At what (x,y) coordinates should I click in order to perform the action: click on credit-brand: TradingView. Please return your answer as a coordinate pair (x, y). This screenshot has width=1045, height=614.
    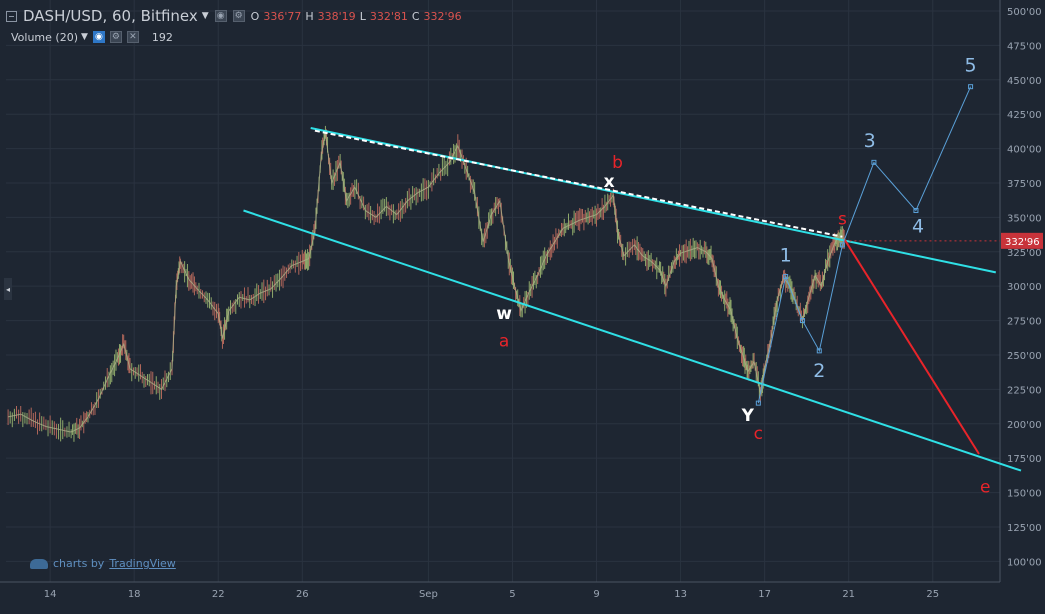
    Looking at the image, I should click on (142, 563).